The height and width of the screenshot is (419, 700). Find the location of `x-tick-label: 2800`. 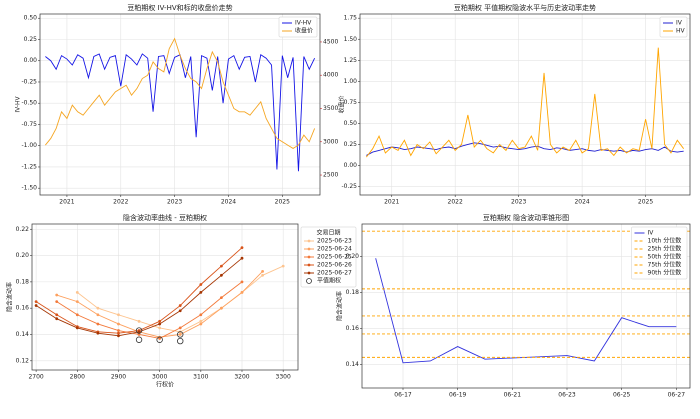

x-tick-label: 2800 is located at coordinates (77, 377).